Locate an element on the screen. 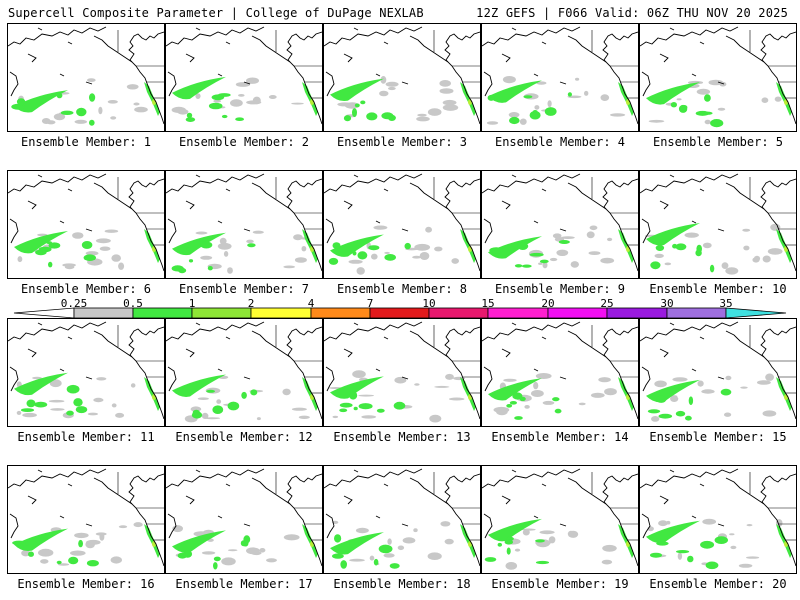 This screenshot has height=600, width=800. ensemble-member-label: Ensemble Member: 19 is located at coordinates (560, 584).